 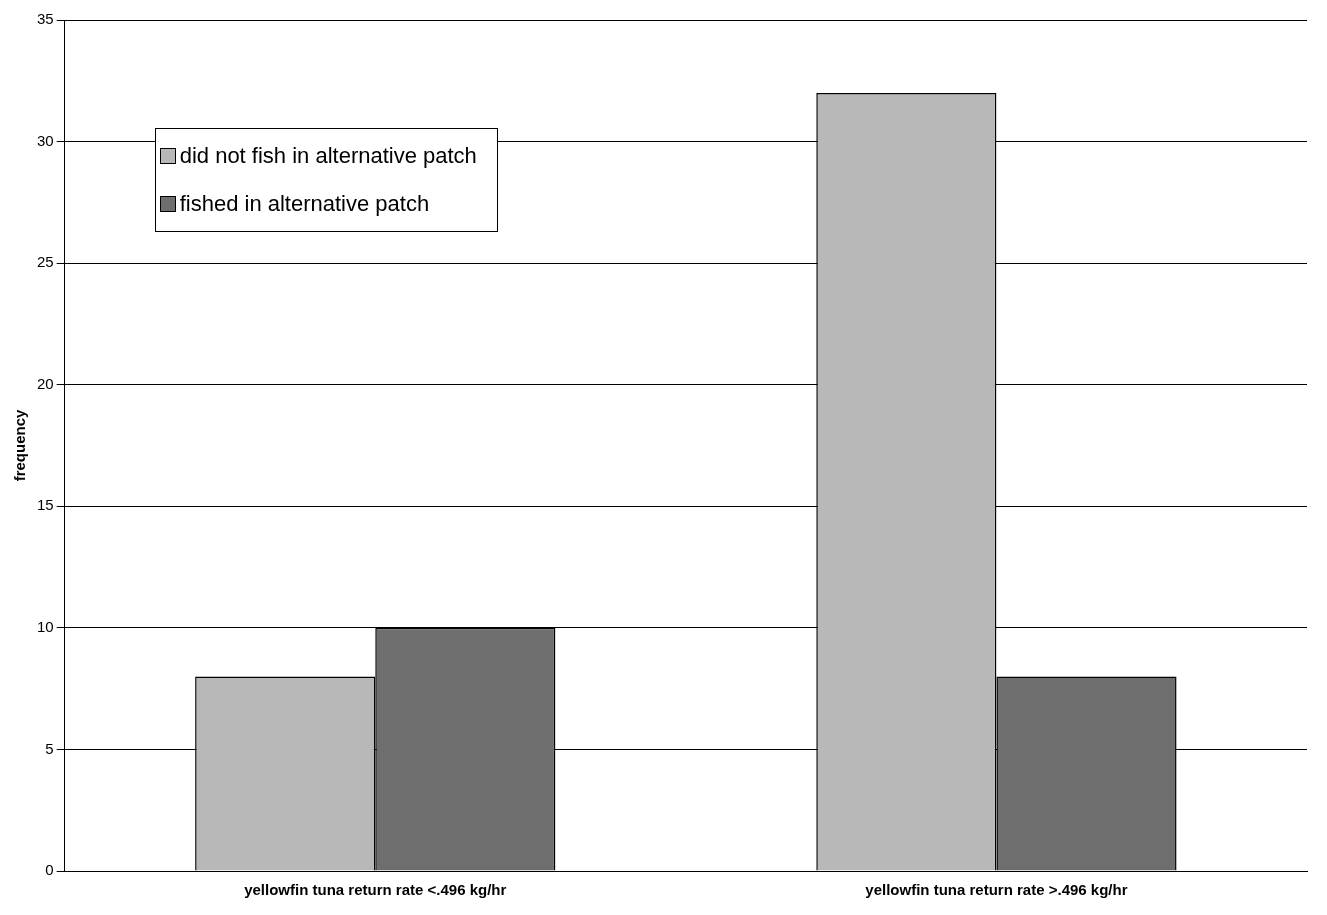 I want to click on y-tick-label: 30, so click(x=45, y=140).